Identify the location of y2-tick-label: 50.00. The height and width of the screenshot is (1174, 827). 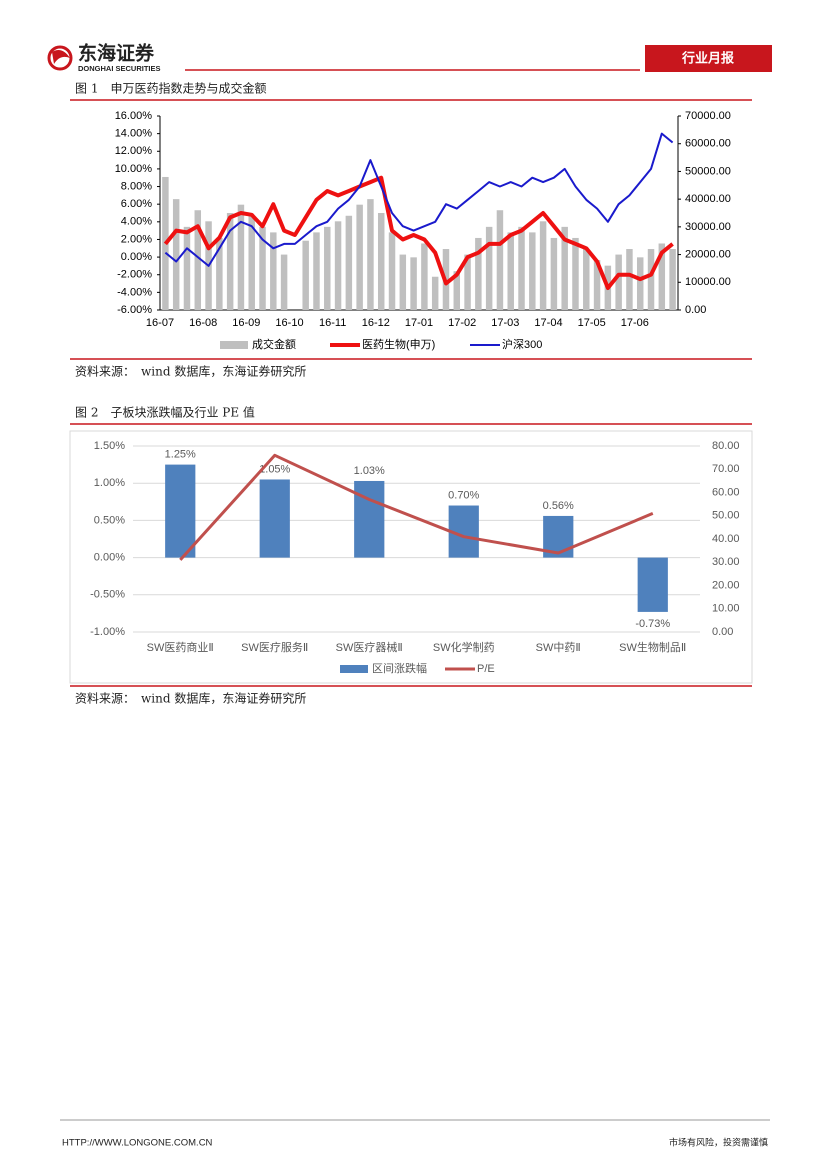
(726, 516).